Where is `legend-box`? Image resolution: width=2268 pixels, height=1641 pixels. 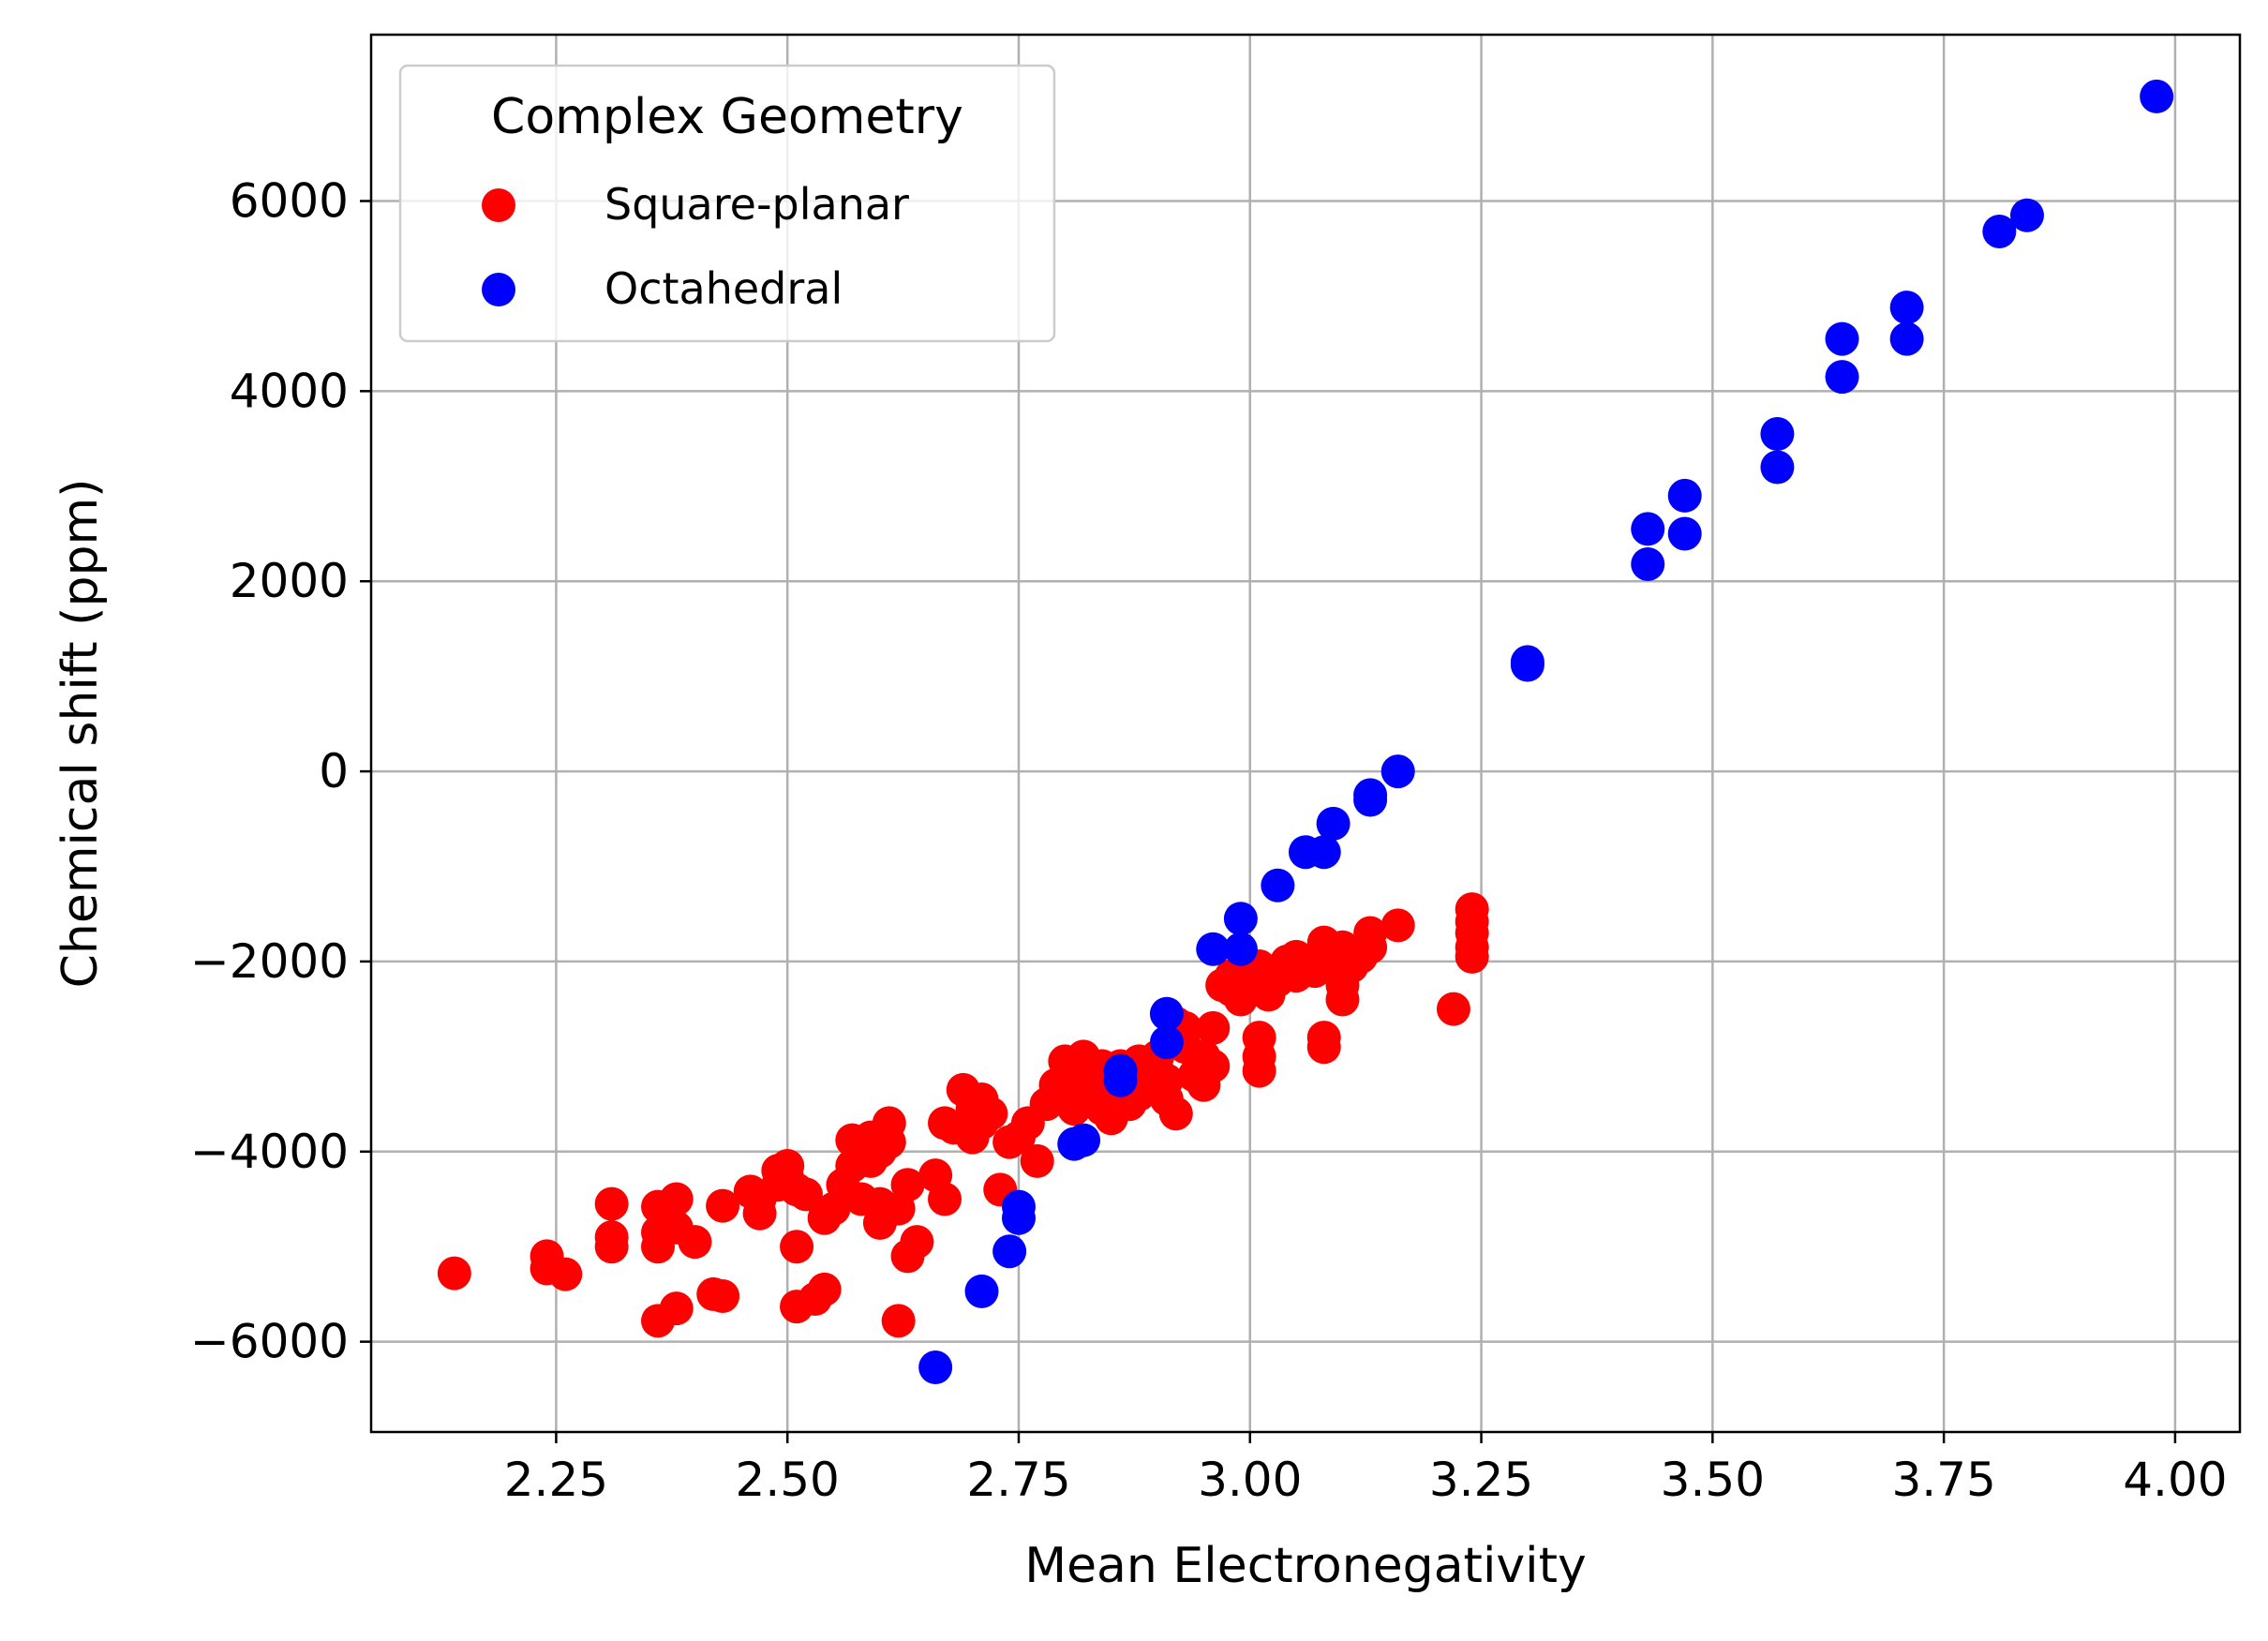
legend-box is located at coordinates (727, 204).